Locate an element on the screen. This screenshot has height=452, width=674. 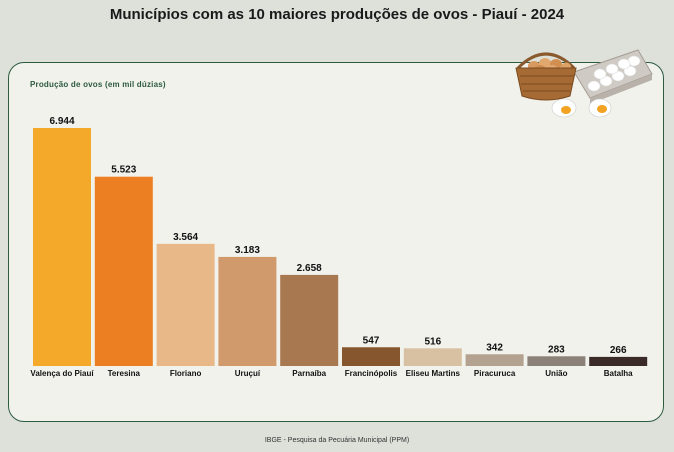
category-label-3: Floriano is located at coordinates (186, 373).